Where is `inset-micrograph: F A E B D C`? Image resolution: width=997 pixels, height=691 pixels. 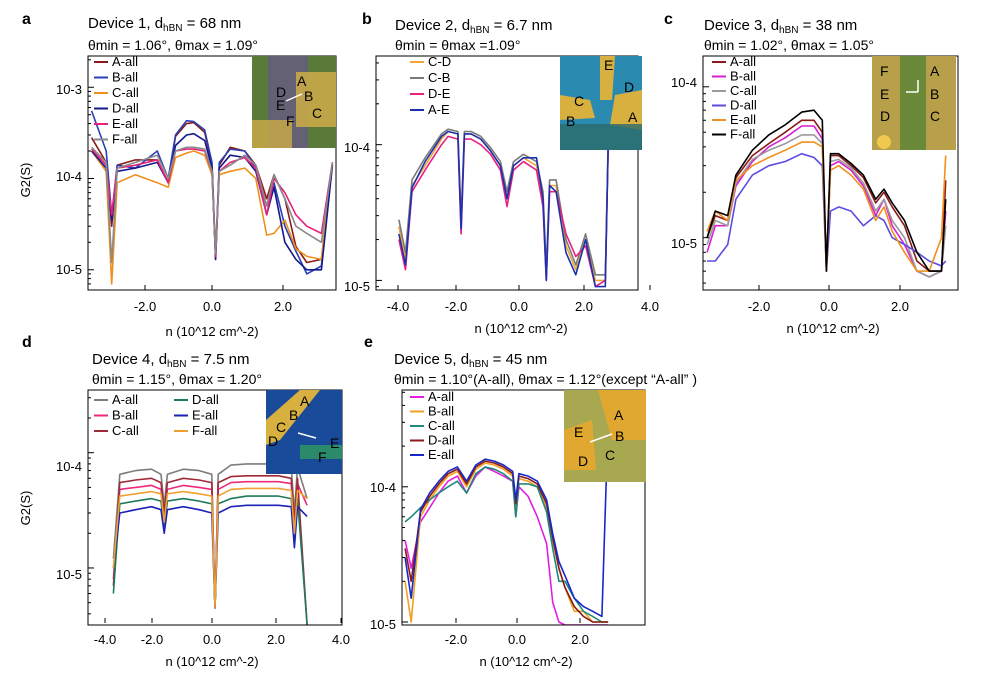 inset-micrograph: F A E B D C is located at coordinates (914, 103).